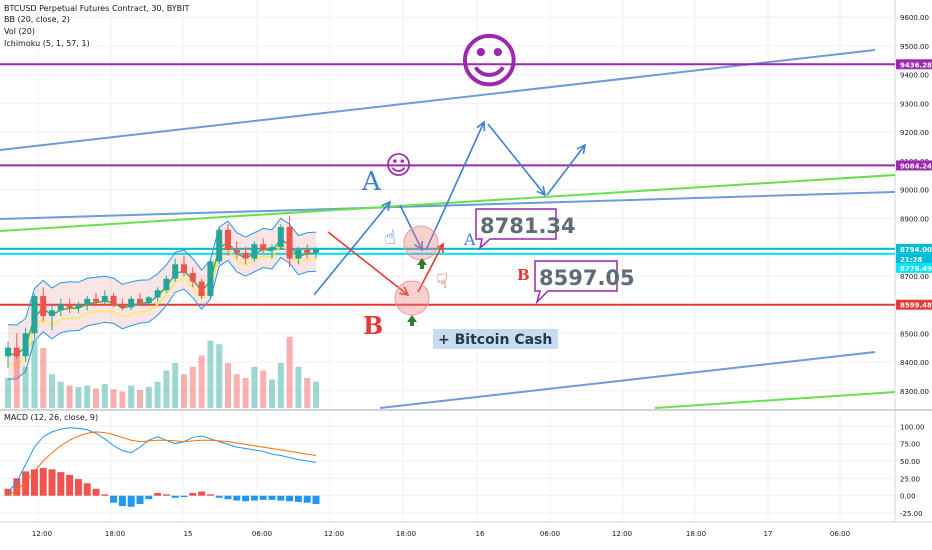  I want to click on price-tick-label: 9500.00, so click(914, 47).